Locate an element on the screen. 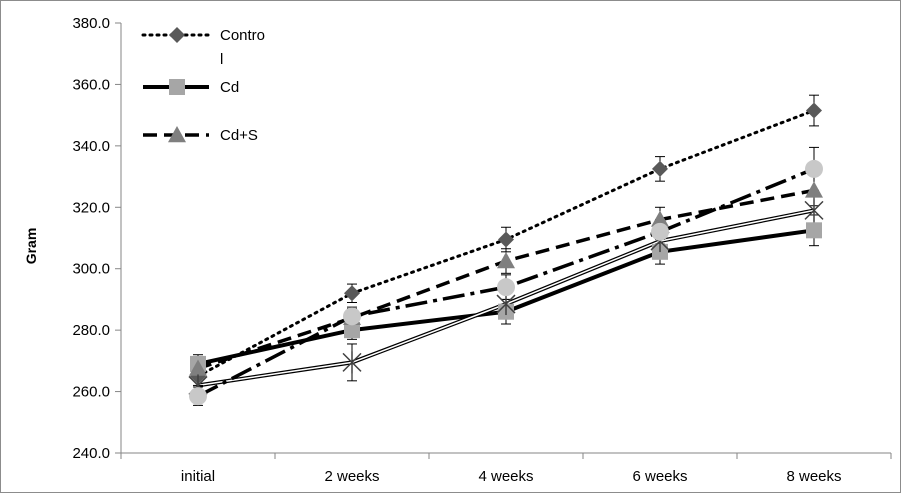 Image resolution: width=901 pixels, height=493 pixels. x-tick-label: initial is located at coordinates (198, 476).